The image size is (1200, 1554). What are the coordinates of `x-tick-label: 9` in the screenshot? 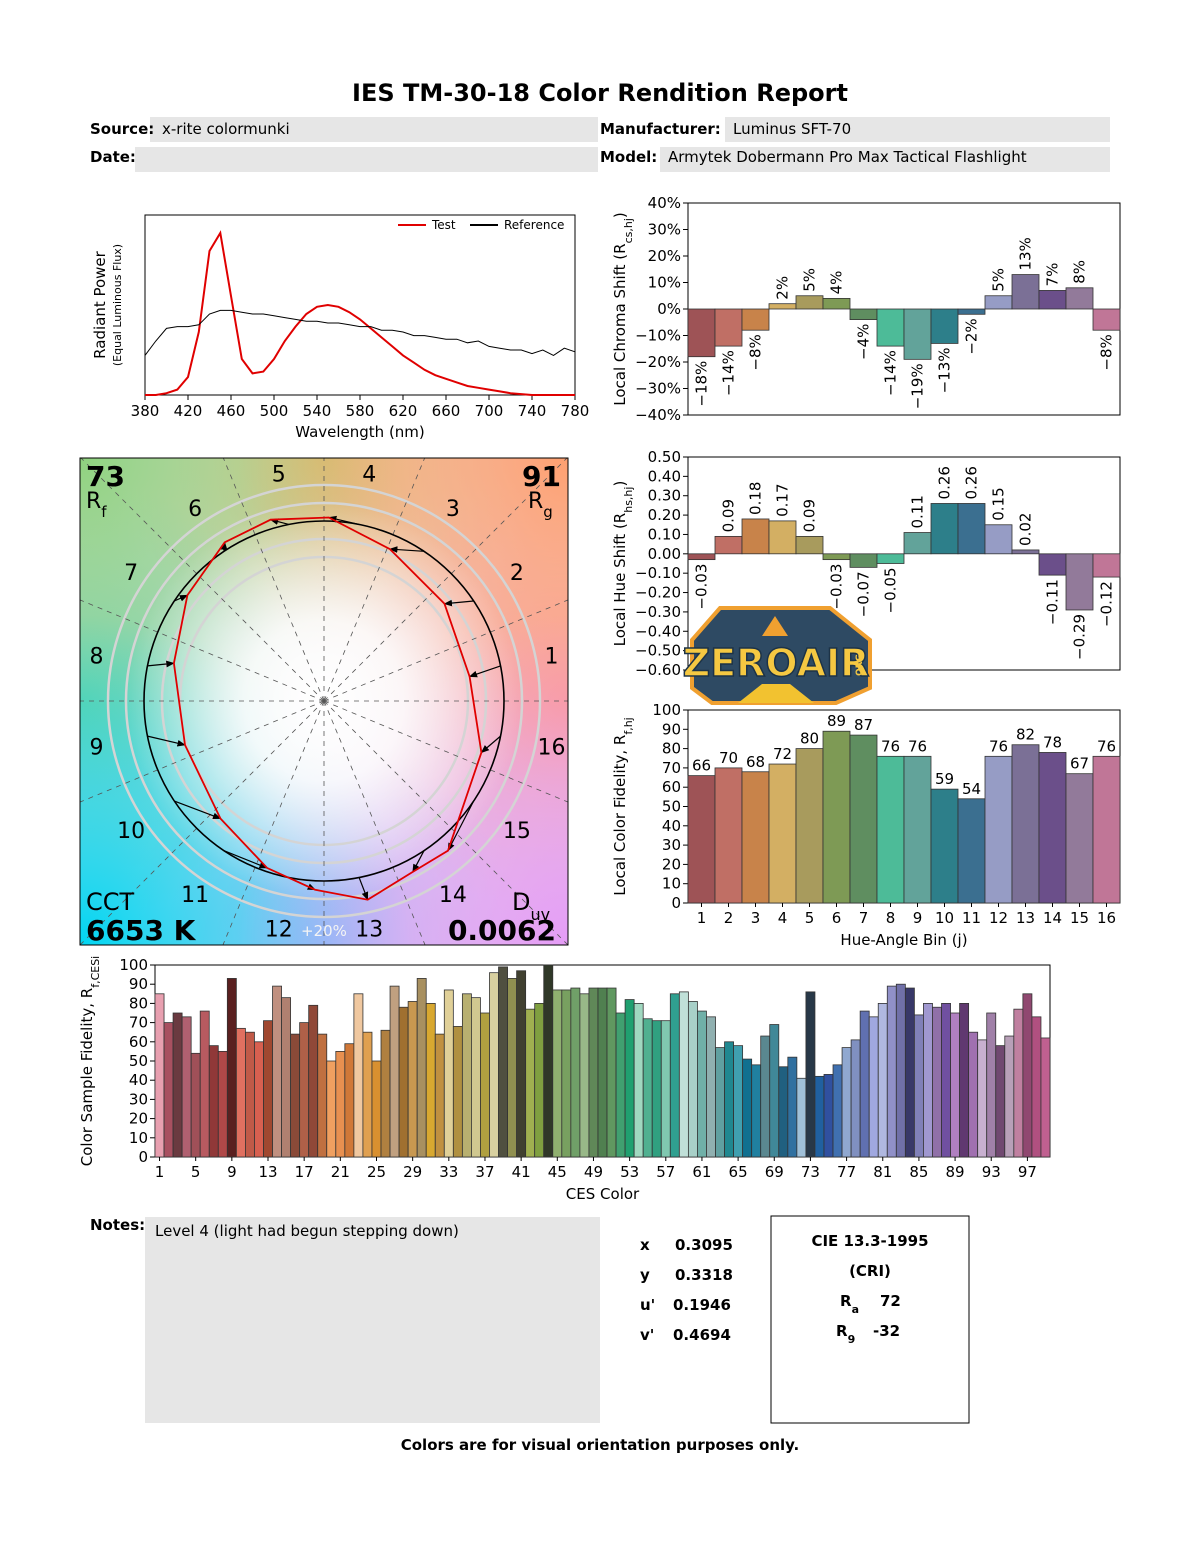 It's located at (232, 1172).